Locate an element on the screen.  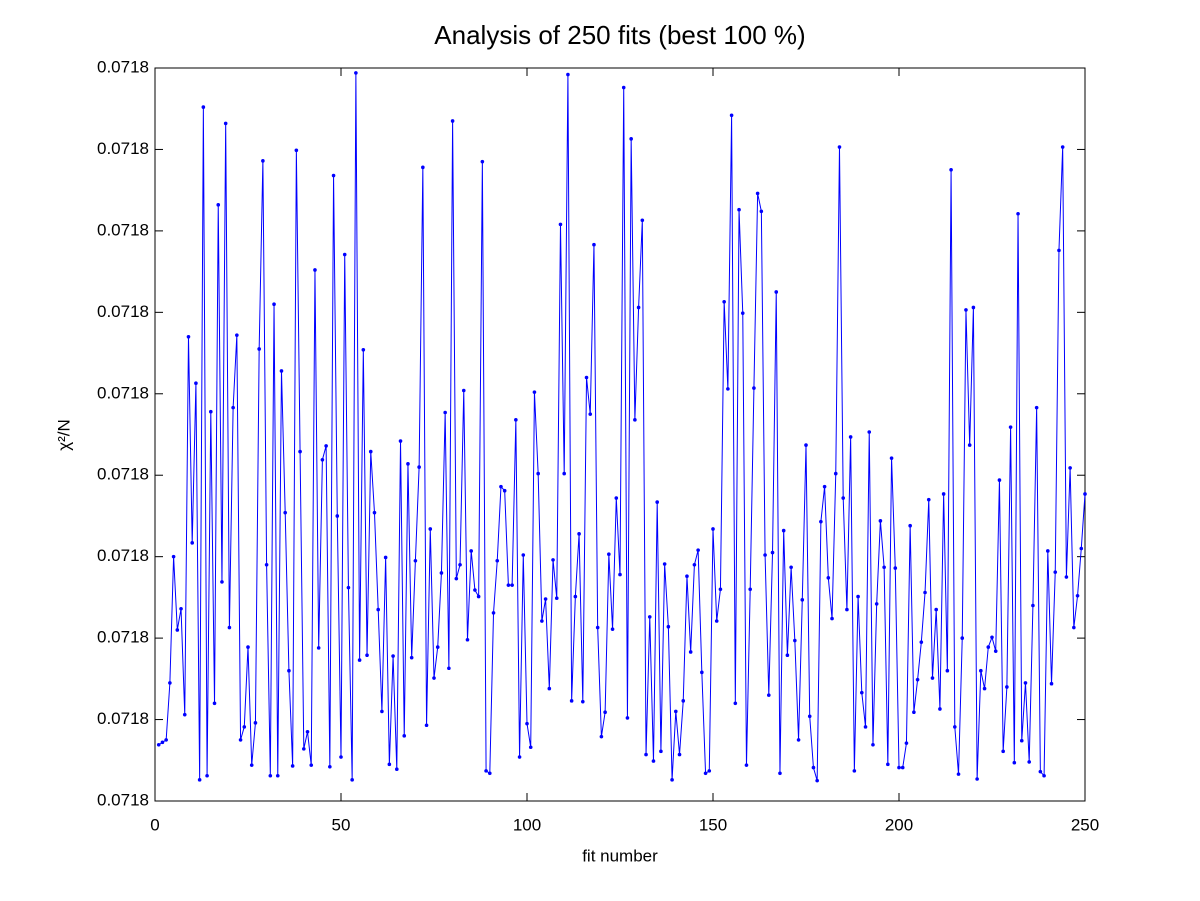
x-tick-label: 50 is located at coordinates (341, 824).